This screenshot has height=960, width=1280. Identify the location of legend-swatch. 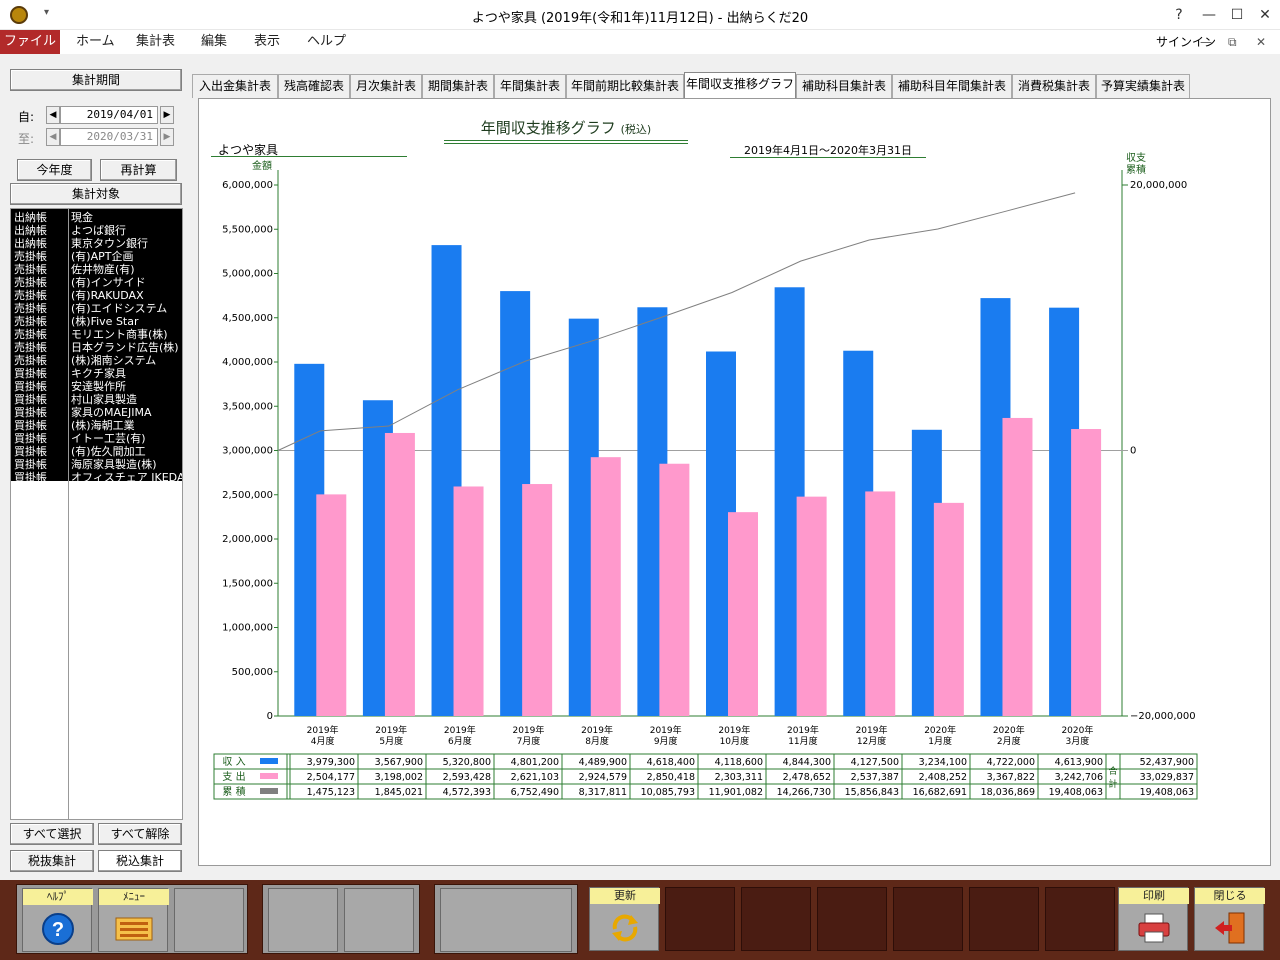
(269, 791).